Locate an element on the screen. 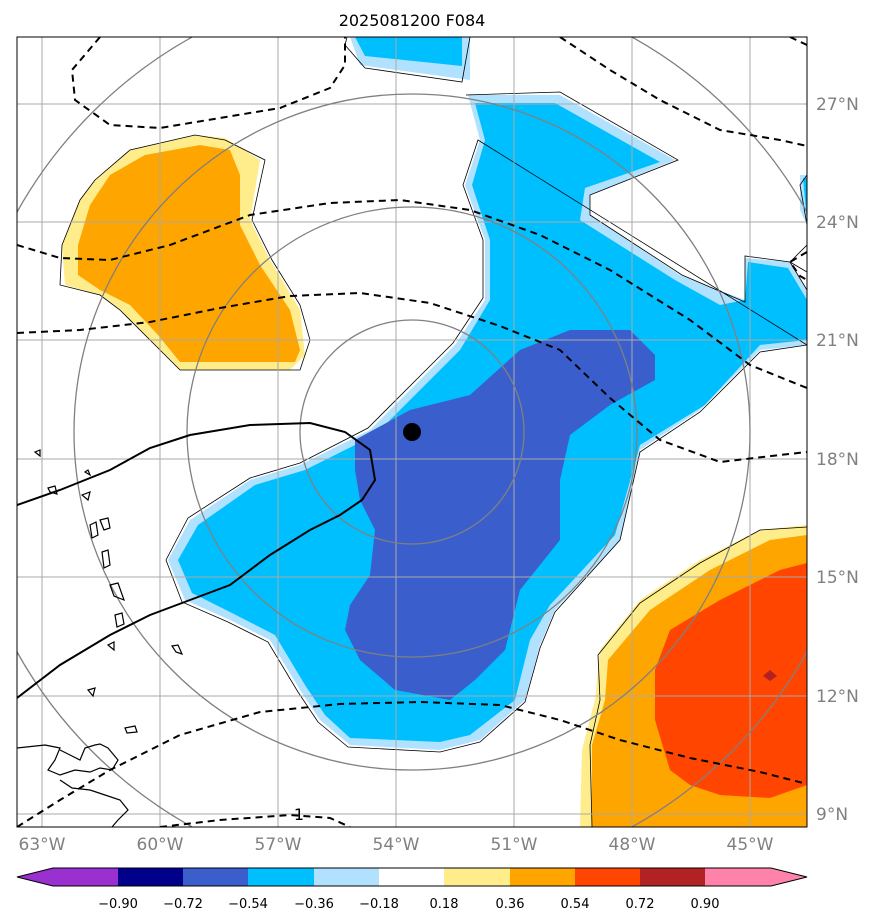  colorbar-outline is located at coordinates (412, 877).